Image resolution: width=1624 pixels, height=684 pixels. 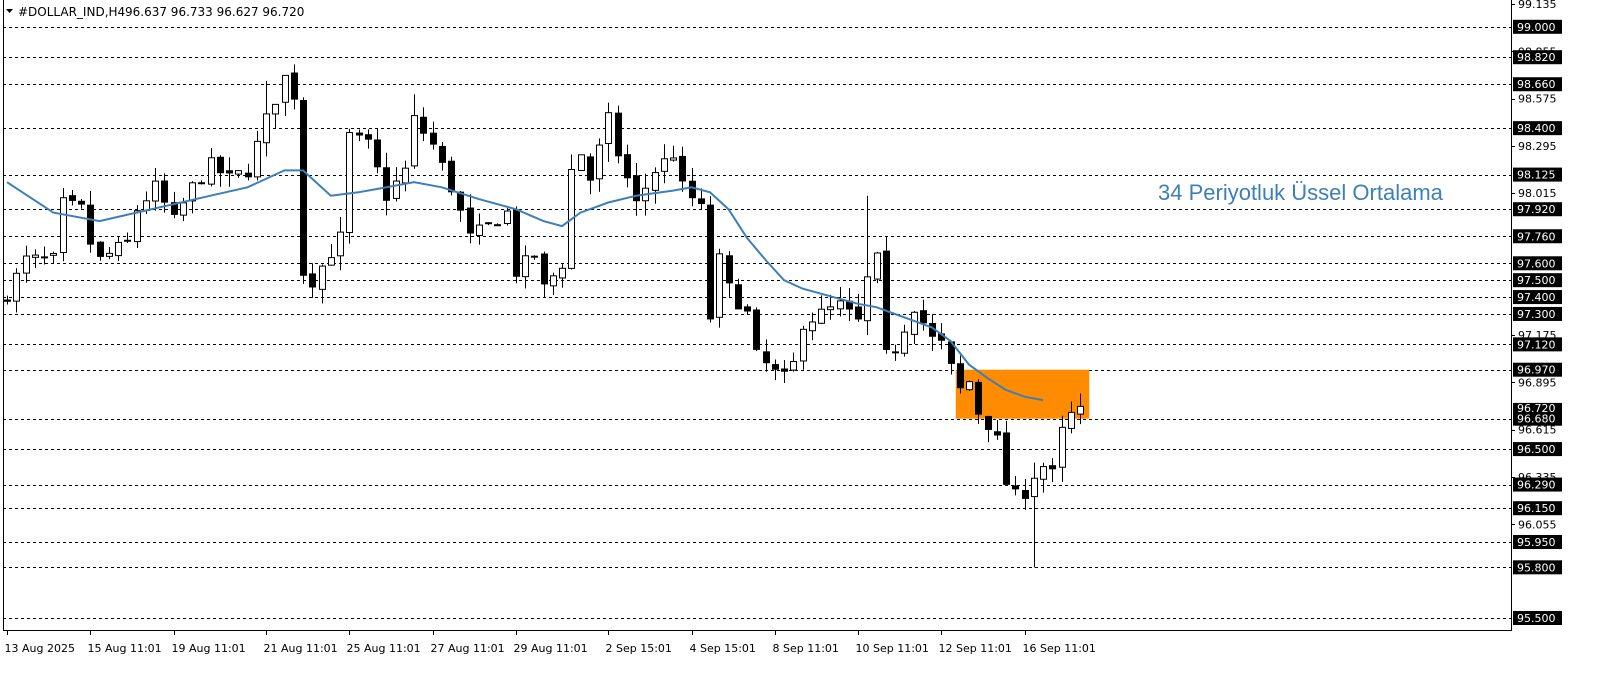 I want to click on level-label: 97.120, so click(x=1536, y=344).